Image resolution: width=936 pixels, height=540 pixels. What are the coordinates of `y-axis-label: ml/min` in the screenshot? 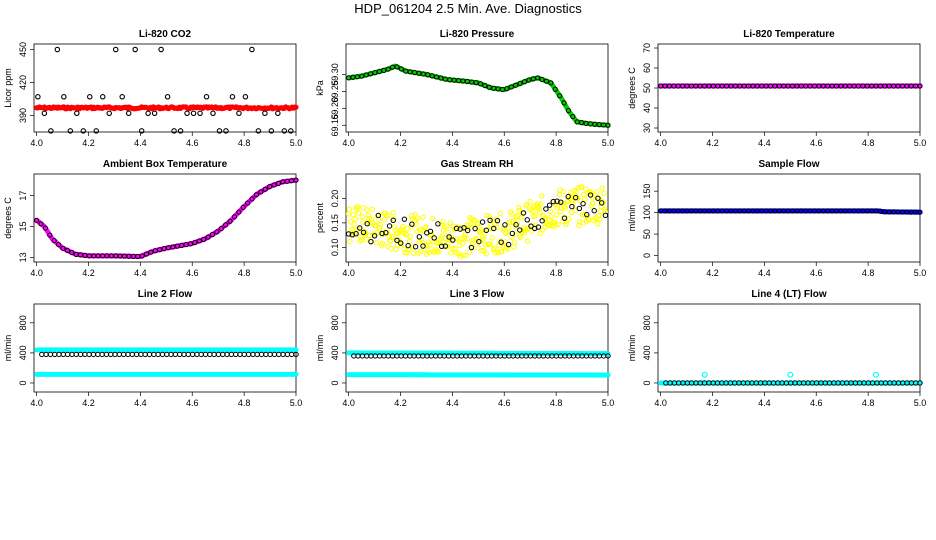 It's located at (320, 348).